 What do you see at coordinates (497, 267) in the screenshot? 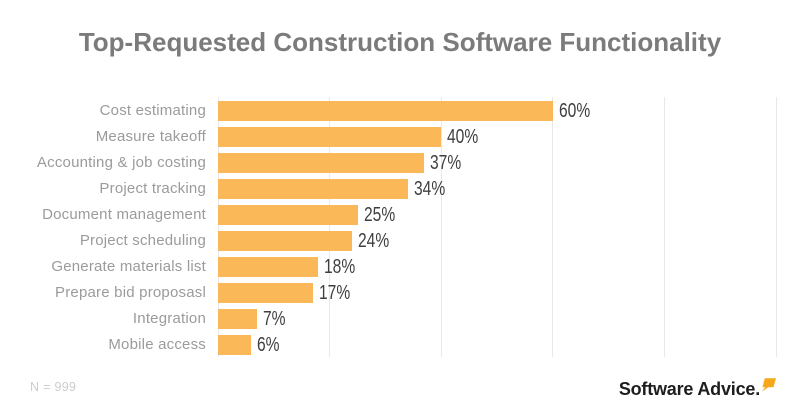
I see `bar-row: 18%` at bounding box center [497, 267].